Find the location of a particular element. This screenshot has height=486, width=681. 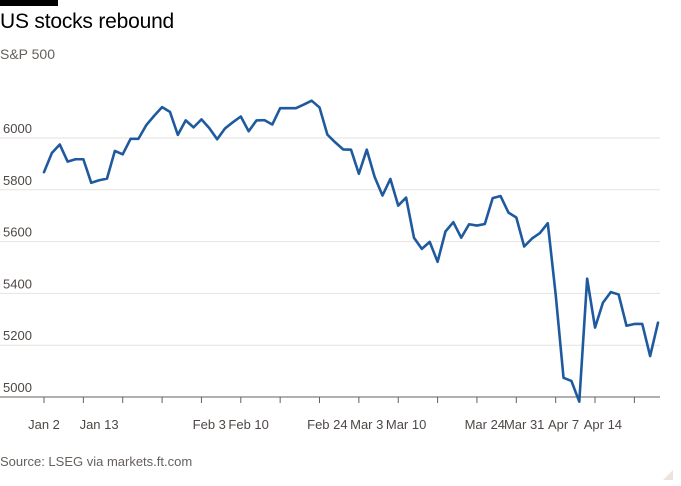

y-tick-label: 6000 is located at coordinates (17, 128).